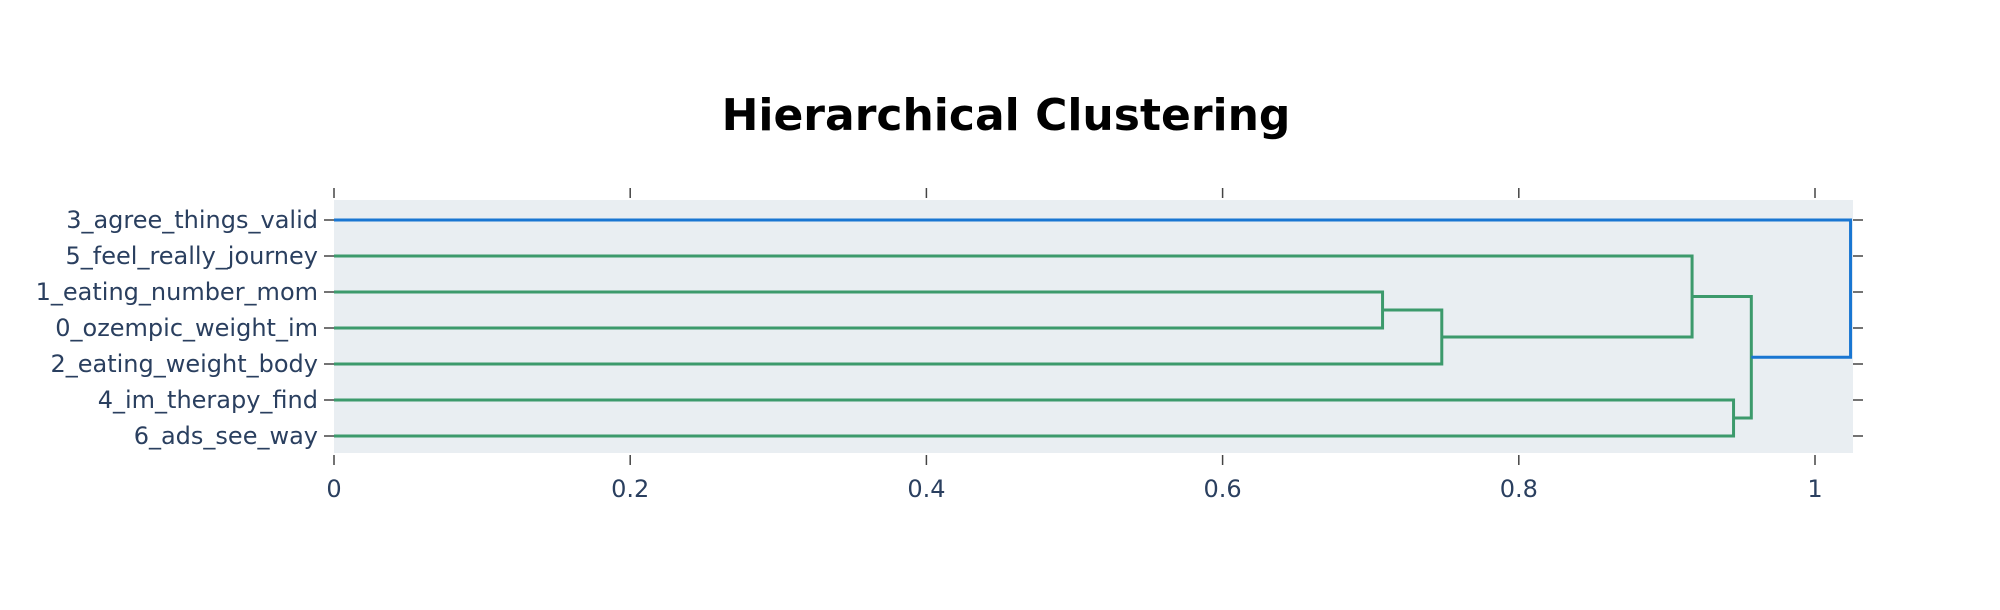  What do you see at coordinates (1519, 489) in the screenshot?
I see `x-tick-label-4: 0.8` at bounding box center [1519, 489].